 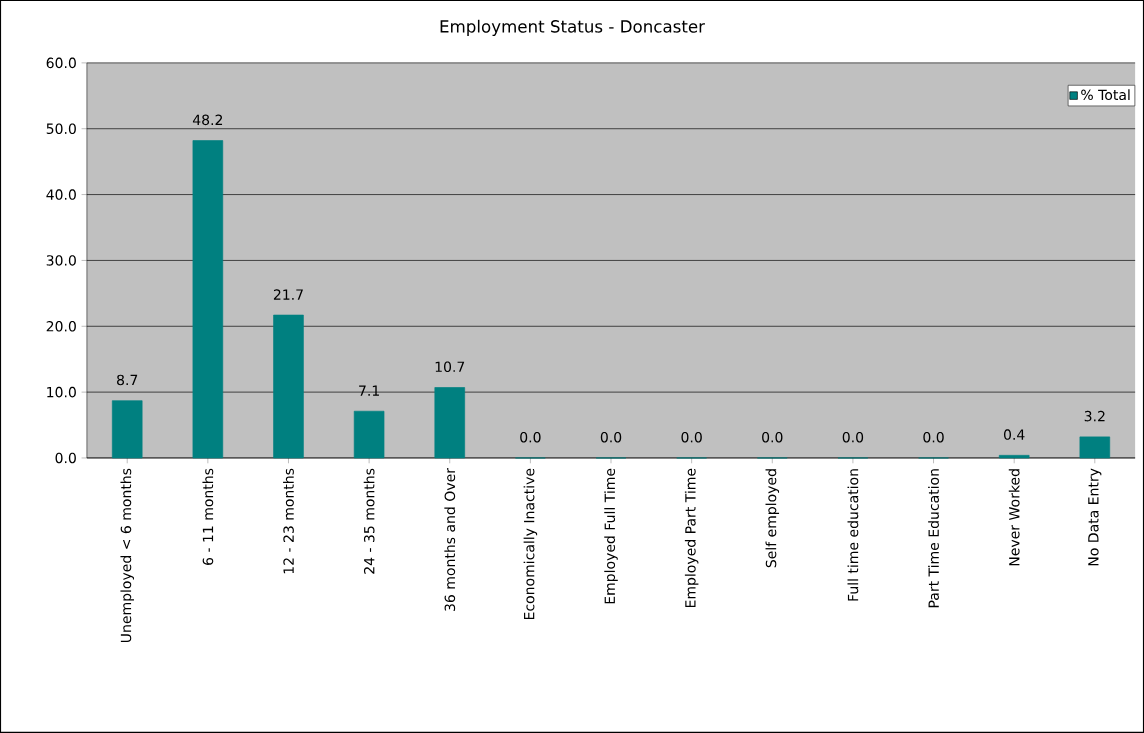 What do you see at coordinates (1014, 517) in the screenshot?
I see `x-tick-label: Never Worked` at bounding box center [1014, 517].